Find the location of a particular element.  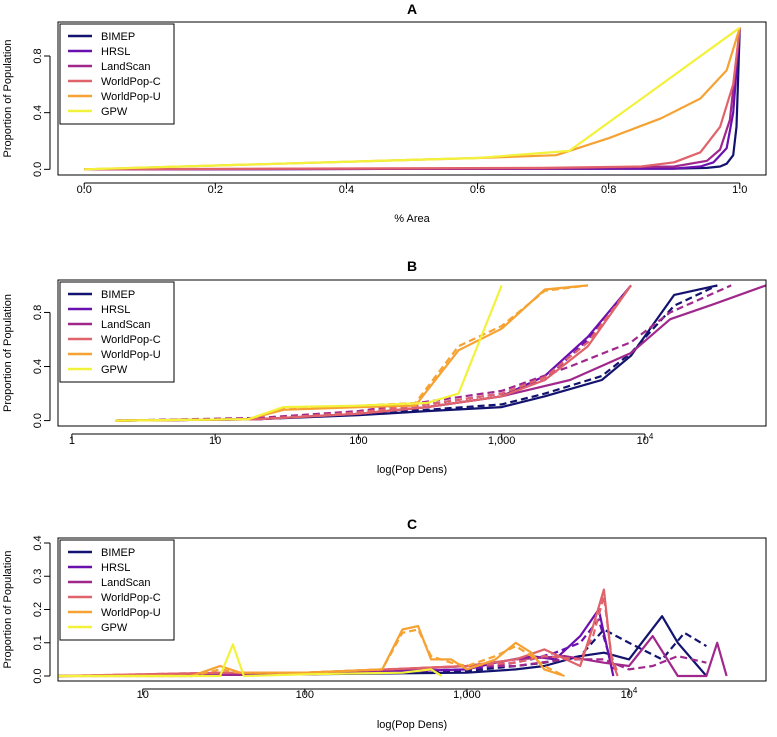

panel-b-title: B is located at coordinates (412, 266).